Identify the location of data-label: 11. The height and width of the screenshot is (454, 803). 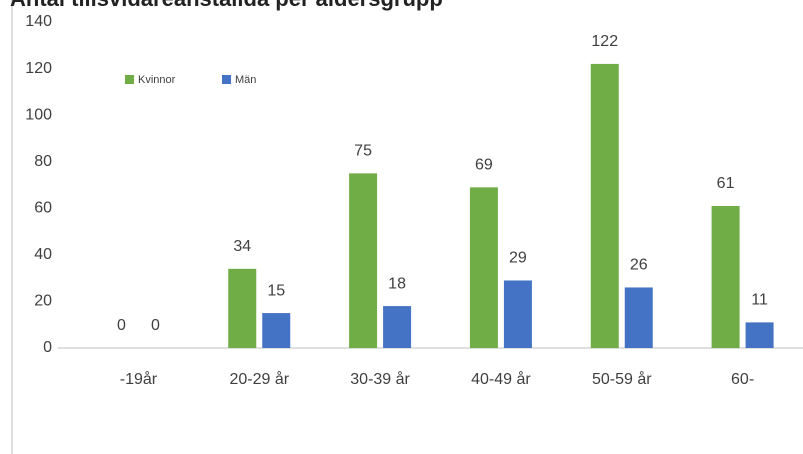
(759, 300).